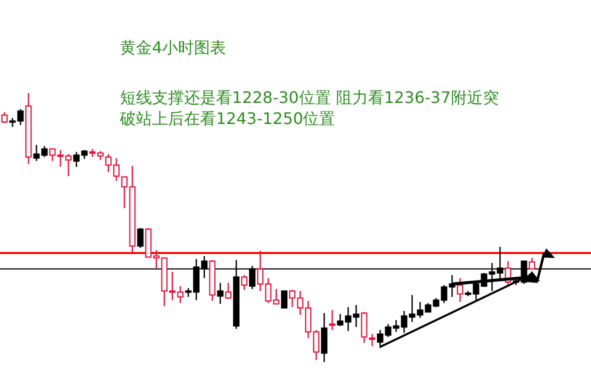 The image size is (591, 372). Describe the element at coordinates (173, 47) in the screenshot. I see `chart-title: 黄金4小时图表` at that location.